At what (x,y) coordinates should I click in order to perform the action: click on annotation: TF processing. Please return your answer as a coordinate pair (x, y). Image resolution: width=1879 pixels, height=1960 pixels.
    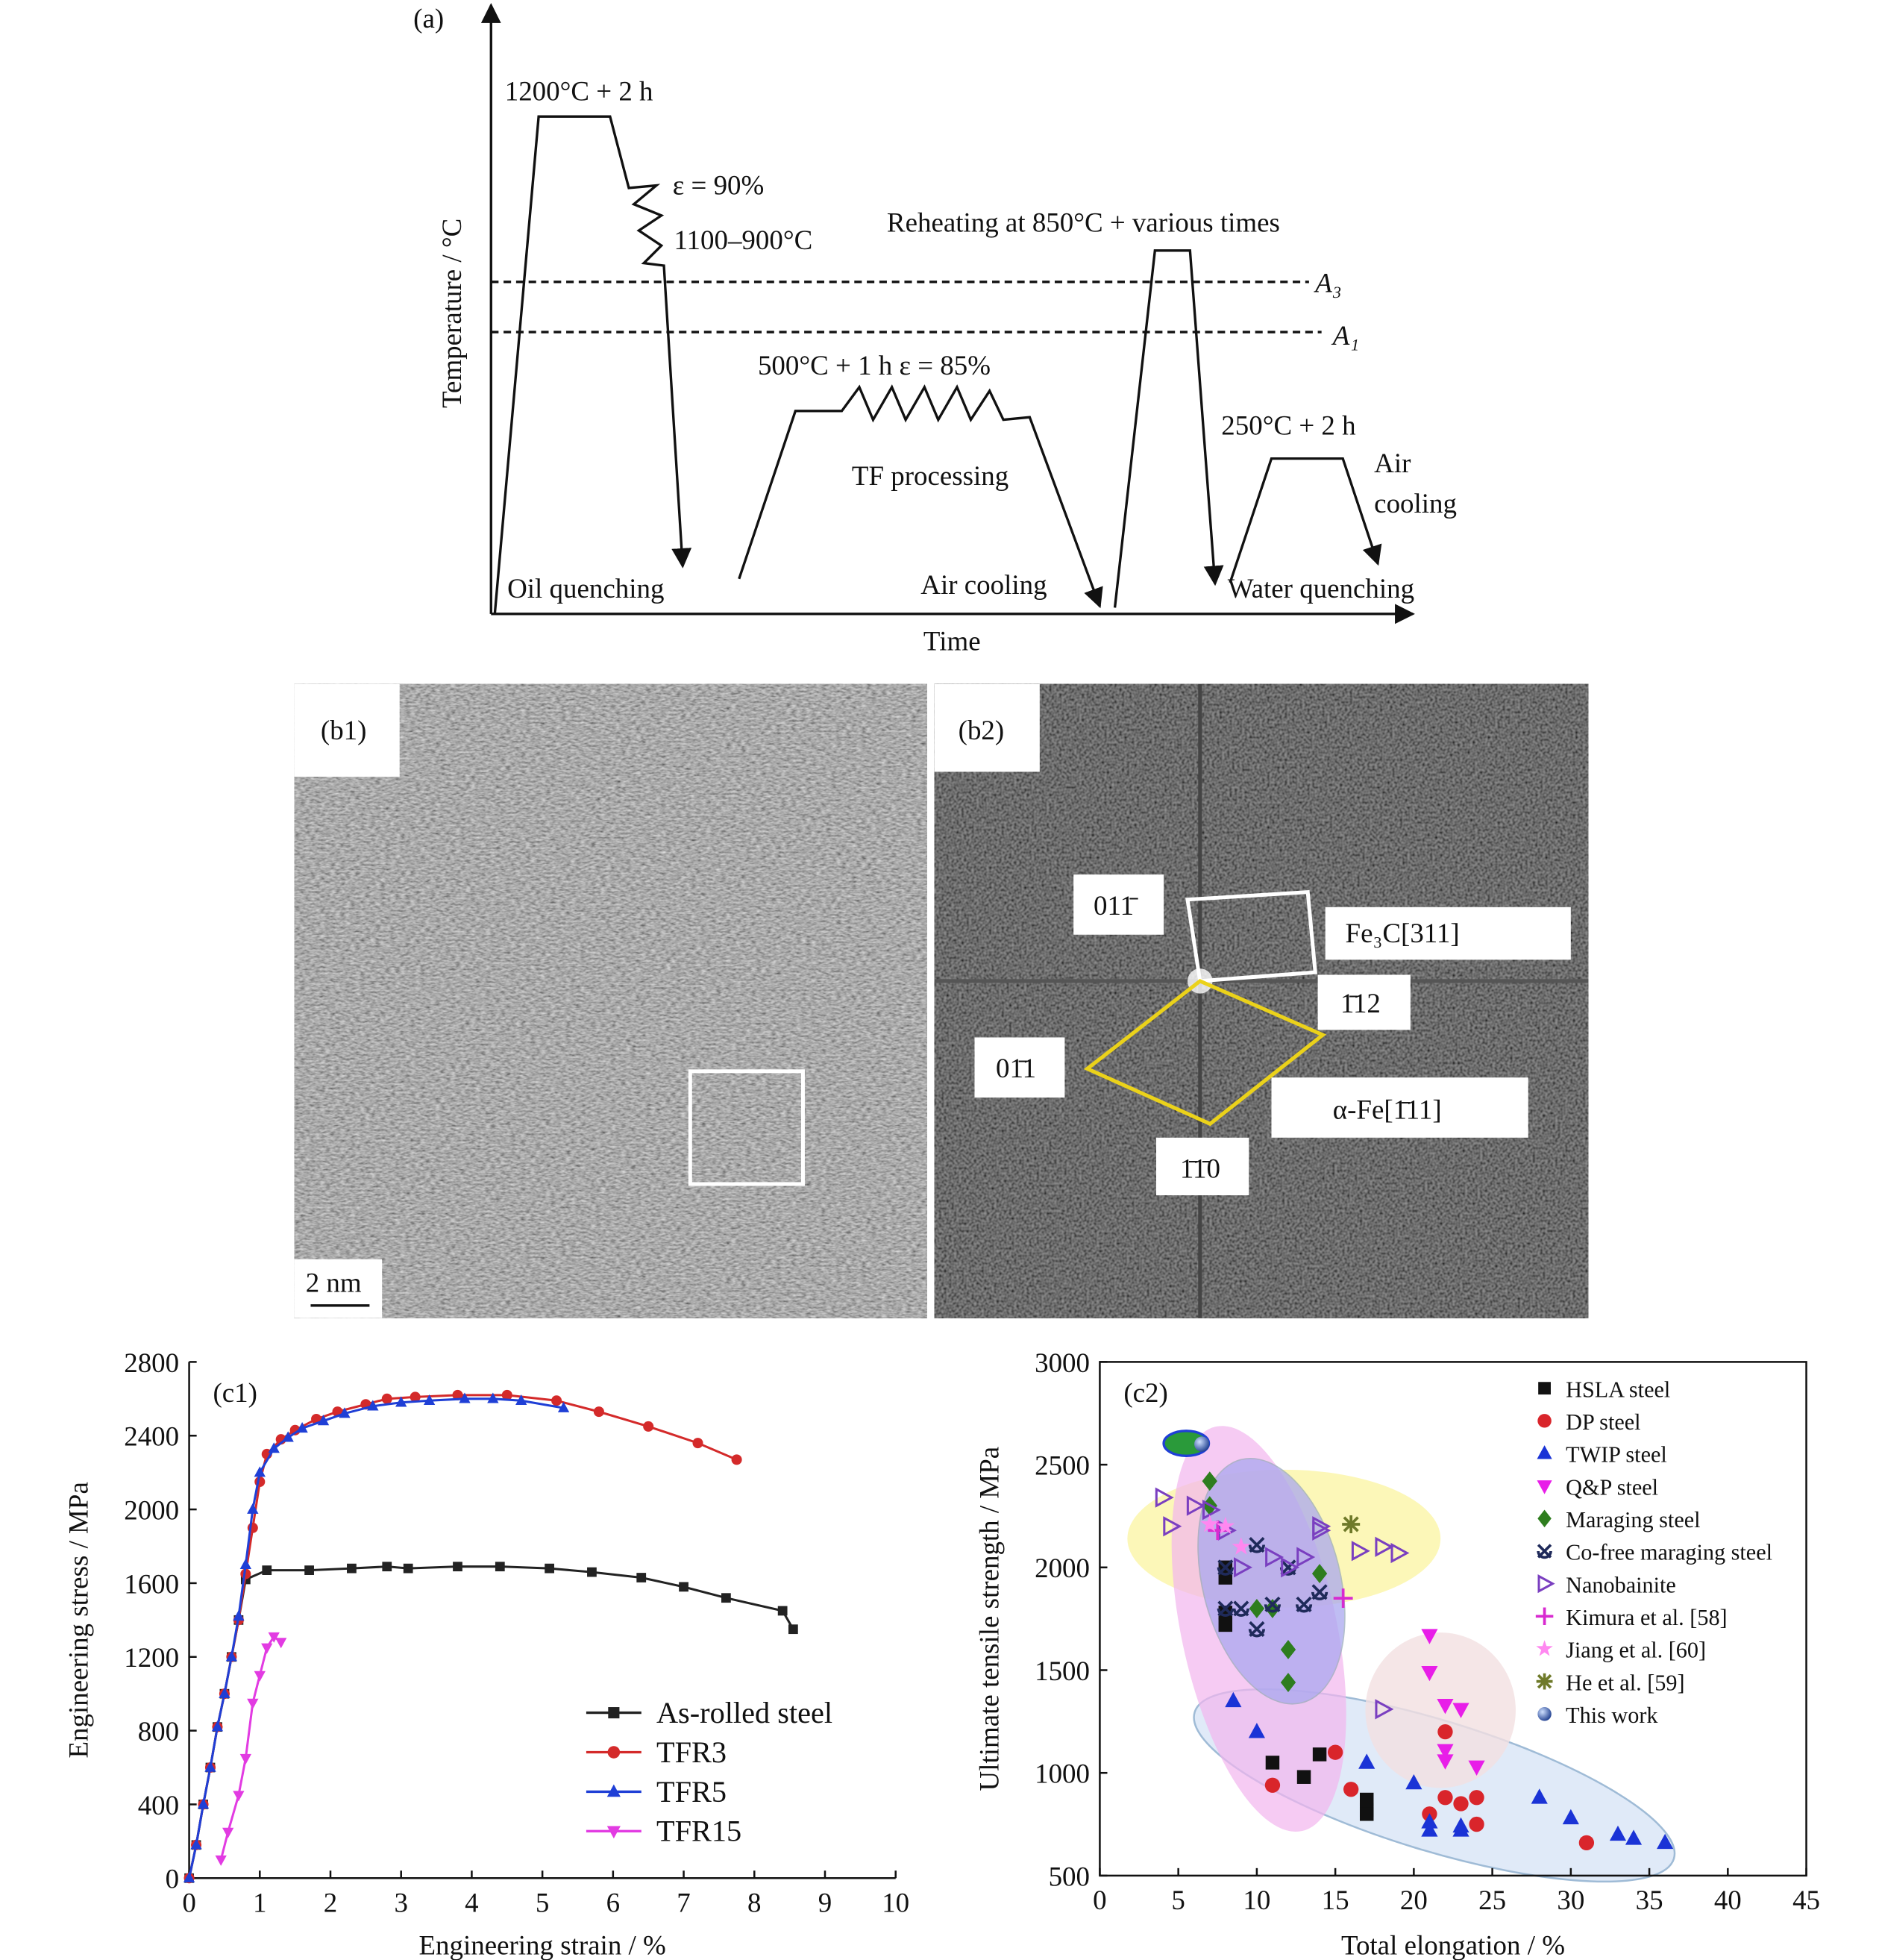
    Looking at the image, I should click on (930, 475).